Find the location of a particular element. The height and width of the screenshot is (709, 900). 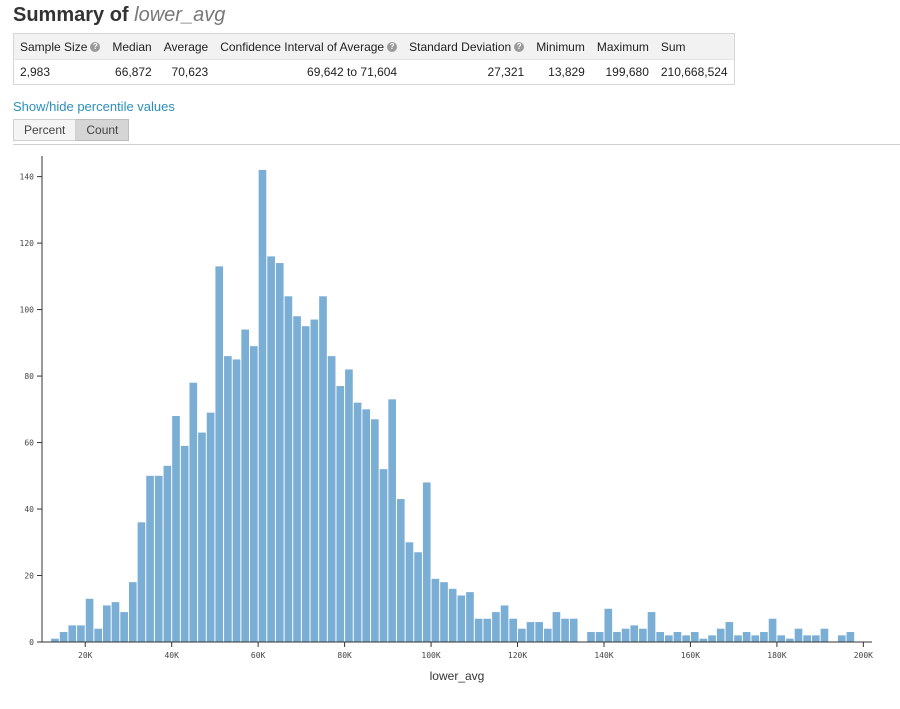

percent-count-toggle: Percent Count is located at coordinates (71, 130).